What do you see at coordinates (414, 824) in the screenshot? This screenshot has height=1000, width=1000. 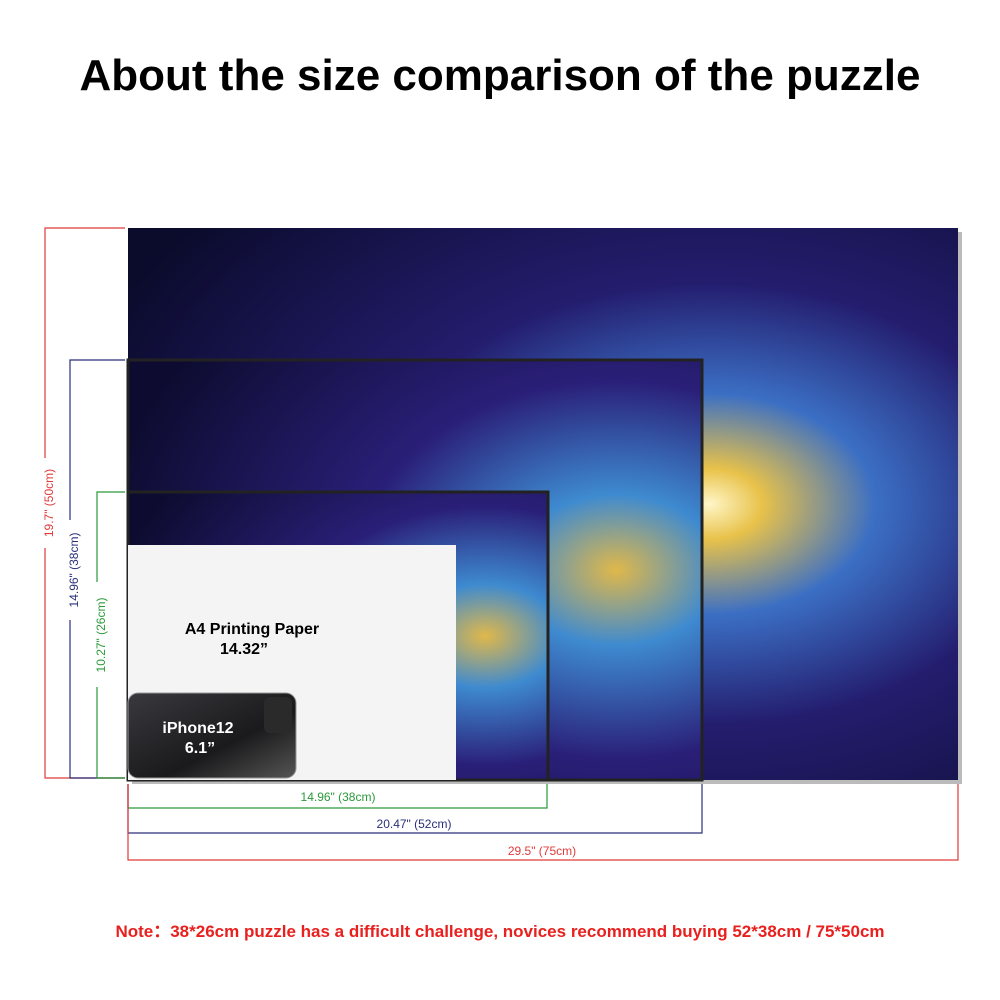 I see `width-label: 20.47" (52cm)` at bounding box center [414, 824].